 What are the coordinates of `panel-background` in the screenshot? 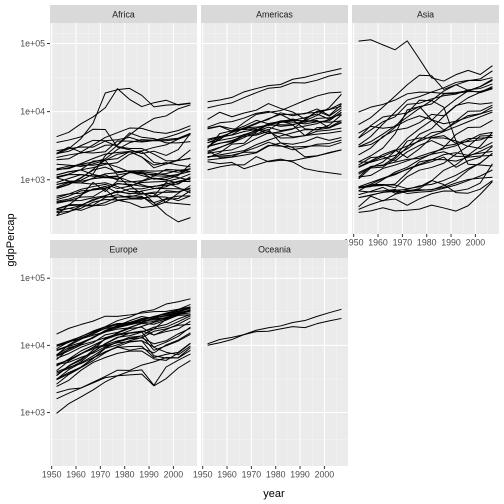 It's located at (425, 128).